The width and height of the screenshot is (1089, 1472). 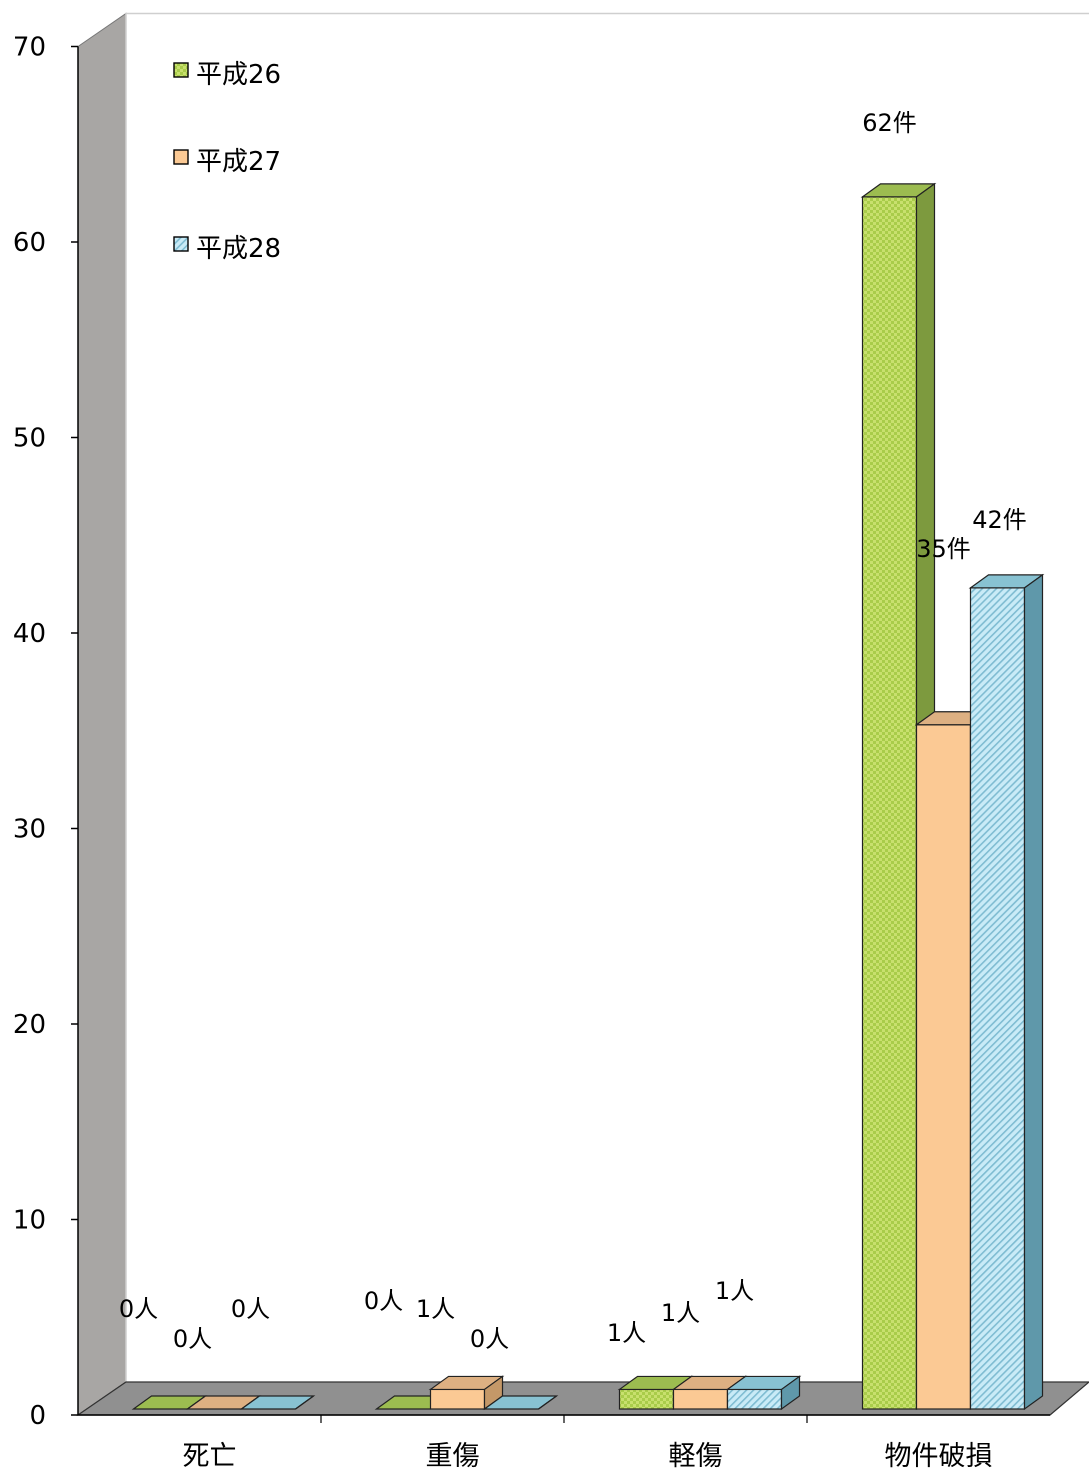 I want to click on legend-label: 平成27, so click(x=238, y=162).